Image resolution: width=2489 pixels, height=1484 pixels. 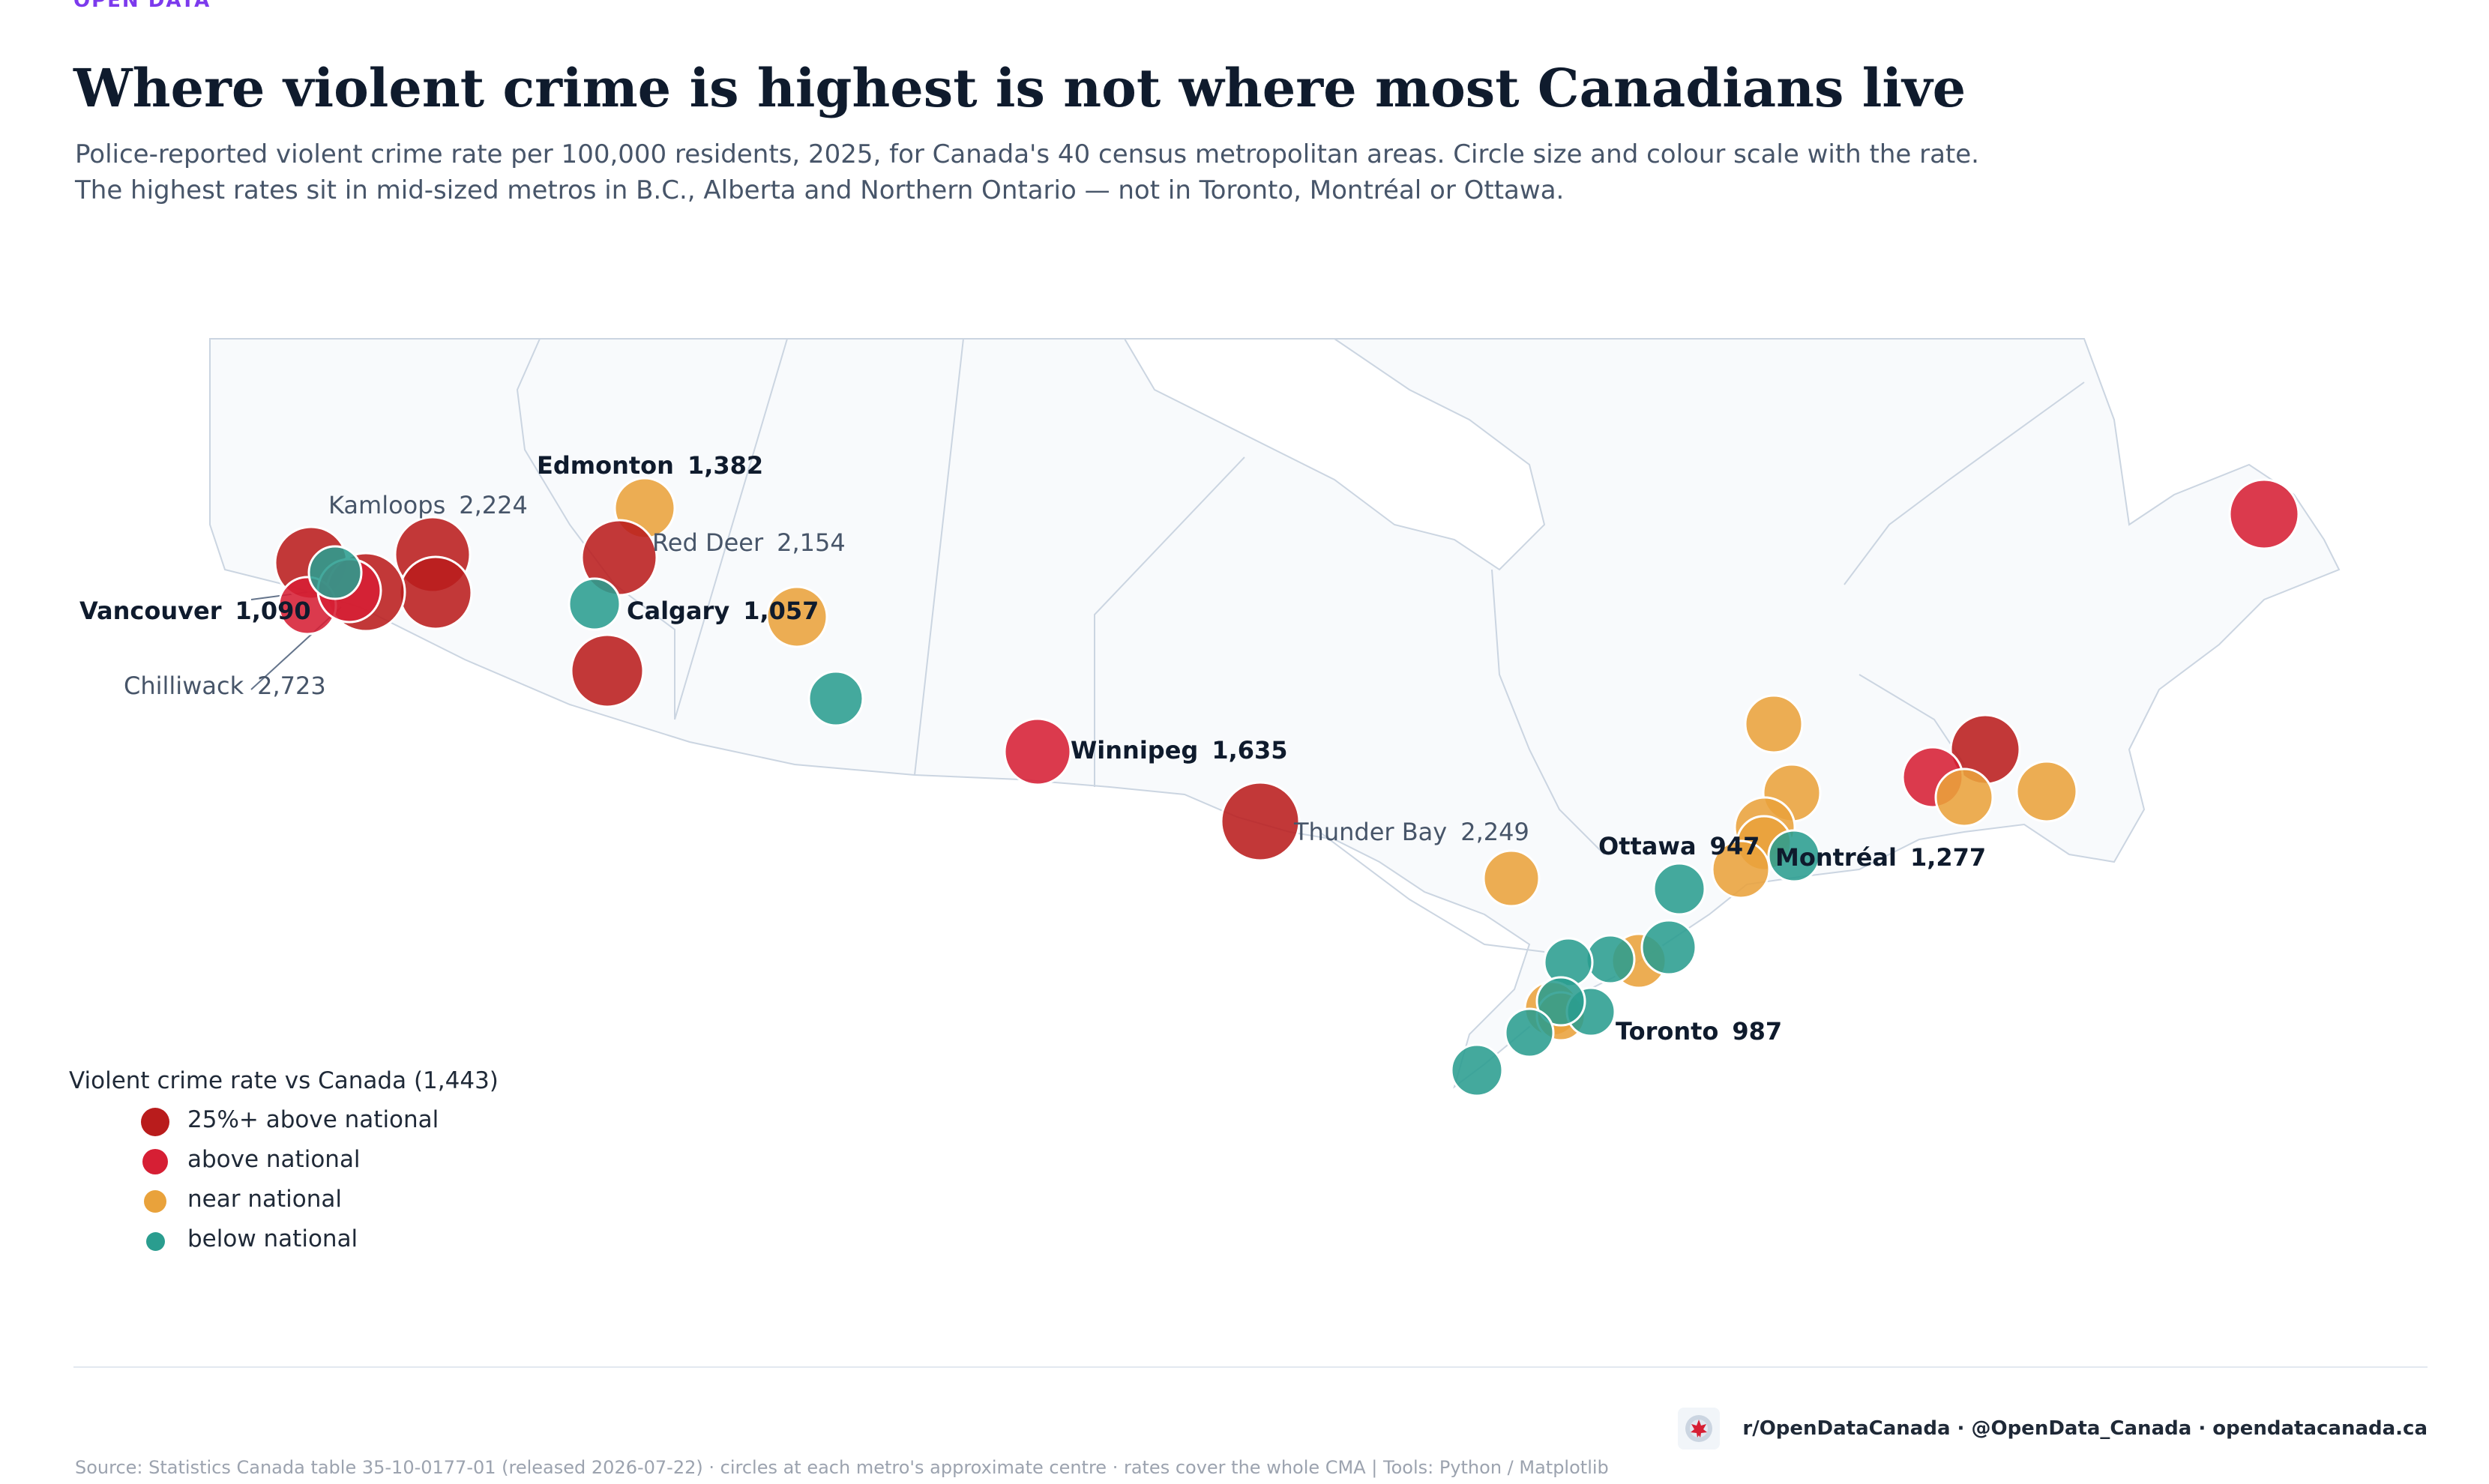 What do you see at coordinates (1411, 832) in the screenshot?
I see `label-thunder-bay: Thunder Bay 2,249` at bounding box center [1411, 832].